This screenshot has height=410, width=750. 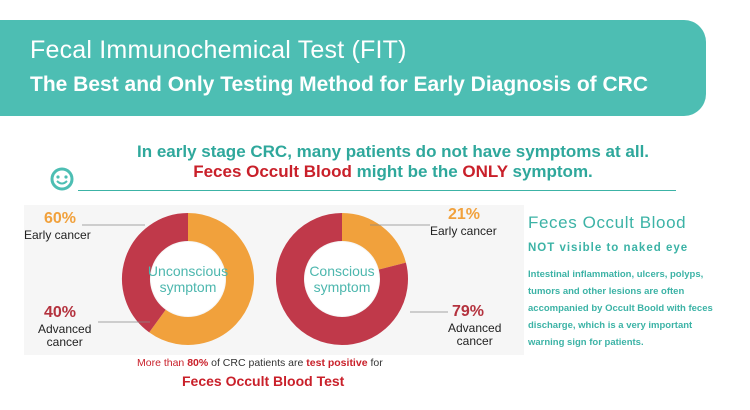 I want to click on left-early-pct: 60%, so click(x=60, y=218).